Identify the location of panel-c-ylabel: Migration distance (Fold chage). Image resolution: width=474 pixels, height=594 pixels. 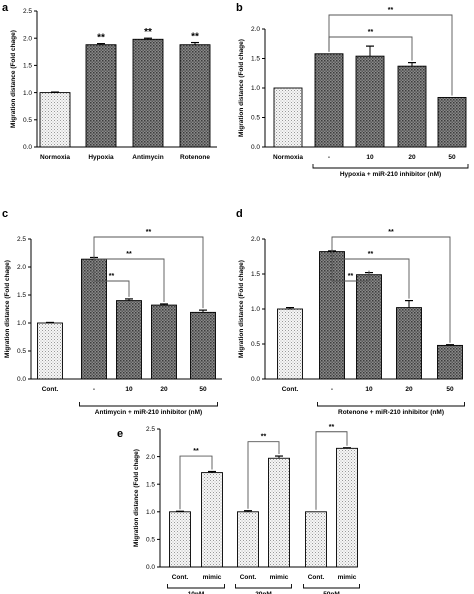
(7, 309).